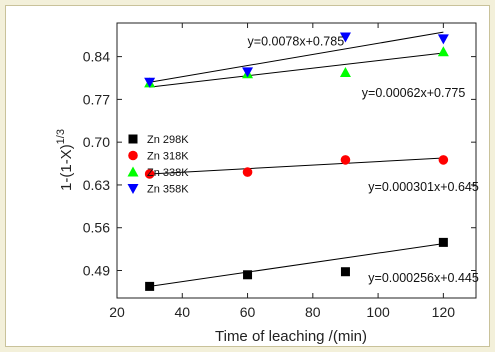 The image size is (495, 352). Describe the element at coordinates (66, 167) in the screenshot. I see `y-axis-title-main: 1-(1-X)` at that location.